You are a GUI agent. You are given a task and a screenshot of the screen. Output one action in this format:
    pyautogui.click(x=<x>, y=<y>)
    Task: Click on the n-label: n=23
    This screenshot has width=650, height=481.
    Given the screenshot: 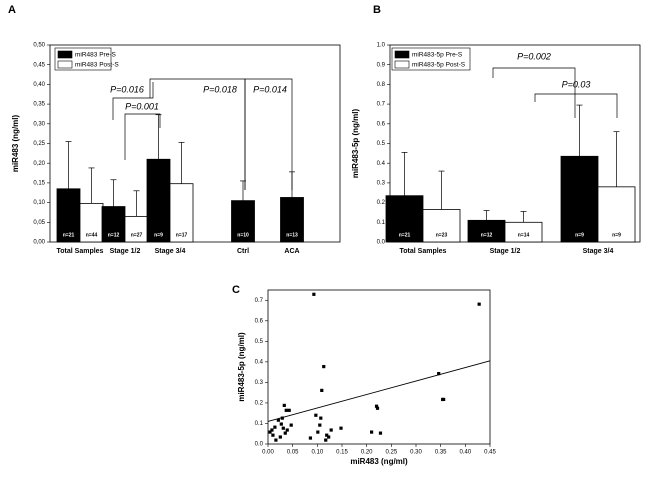 What is the action you would take?
    pyautogui.click(x=442, y=235)
    